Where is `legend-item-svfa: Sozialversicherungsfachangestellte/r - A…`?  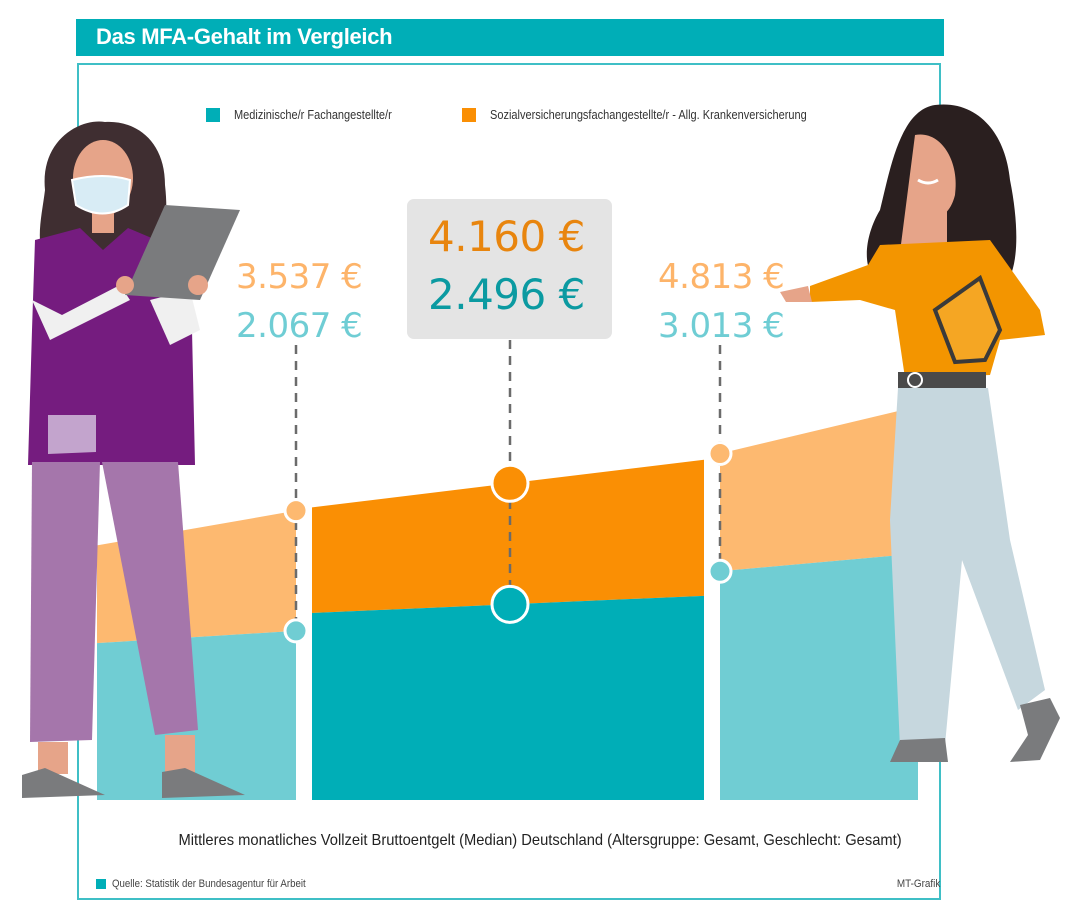 legend-item-svfa: Sozialversicherungsfachangestellte/r - A… is located at coordinates (656, 115).